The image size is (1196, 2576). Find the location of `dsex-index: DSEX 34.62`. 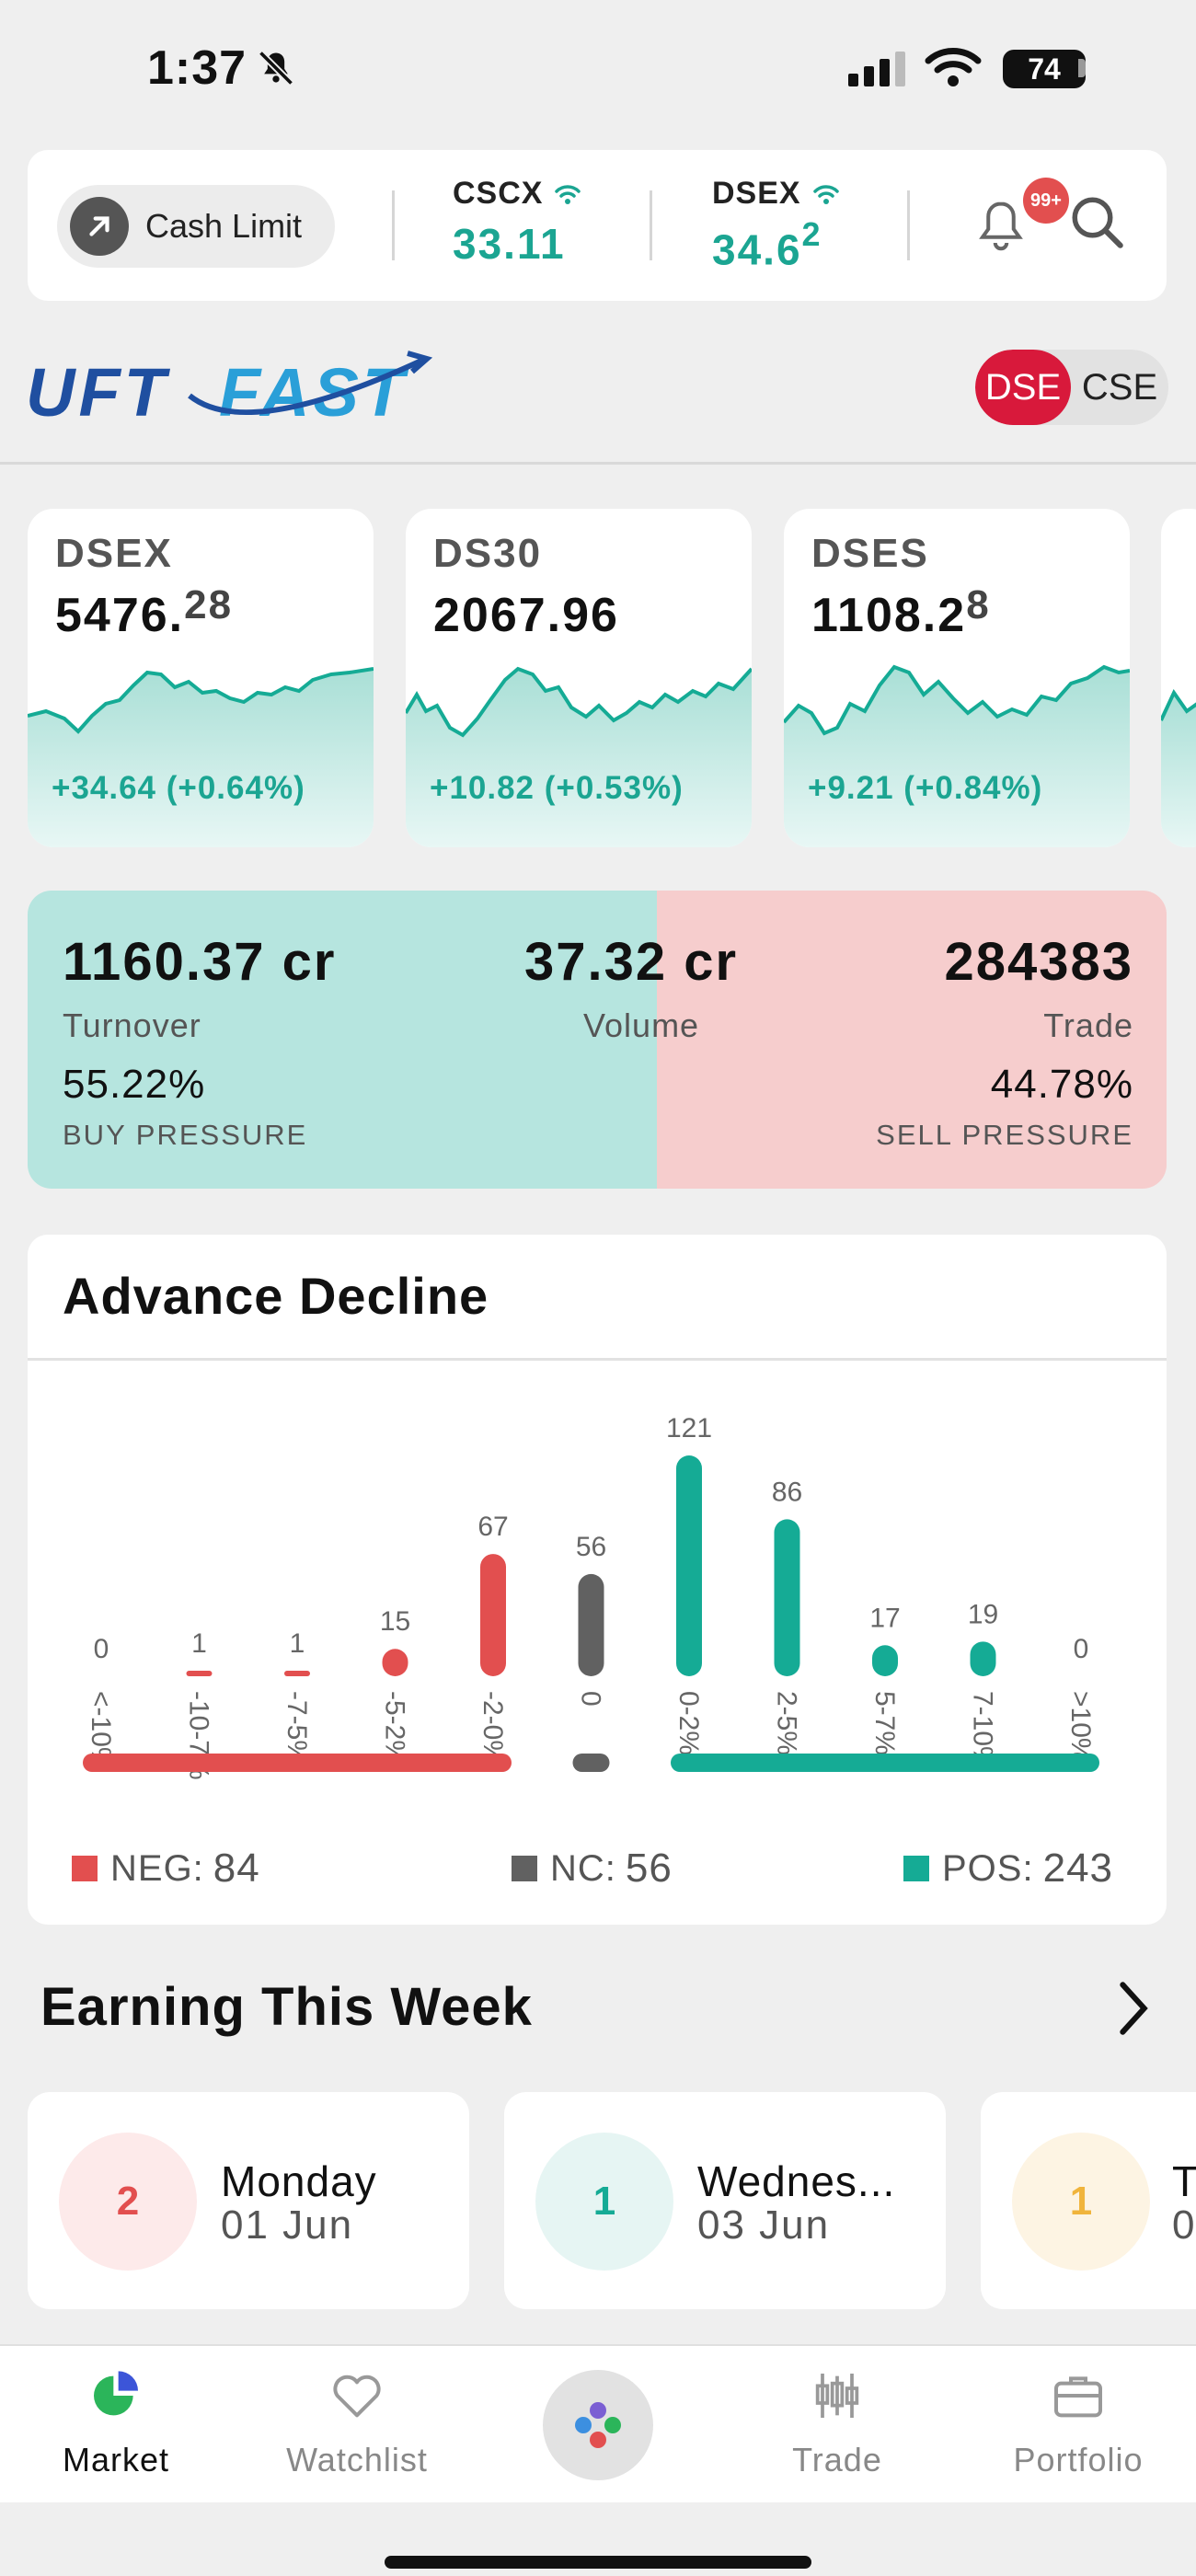

dsex-index: DSEX 34.62 is located at coordinates (776, 225).